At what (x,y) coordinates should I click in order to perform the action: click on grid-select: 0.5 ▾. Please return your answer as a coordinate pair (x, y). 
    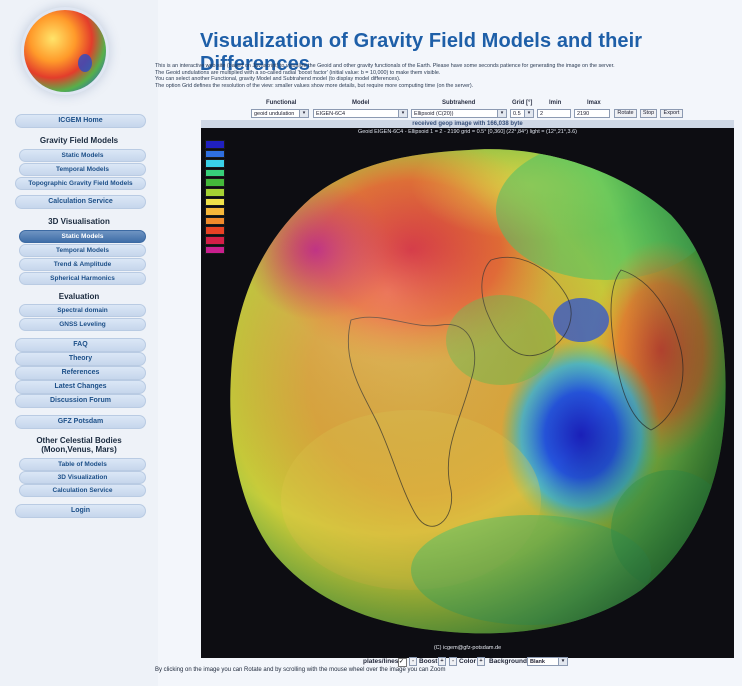
    Looking at the image, I should click on (522, 113).